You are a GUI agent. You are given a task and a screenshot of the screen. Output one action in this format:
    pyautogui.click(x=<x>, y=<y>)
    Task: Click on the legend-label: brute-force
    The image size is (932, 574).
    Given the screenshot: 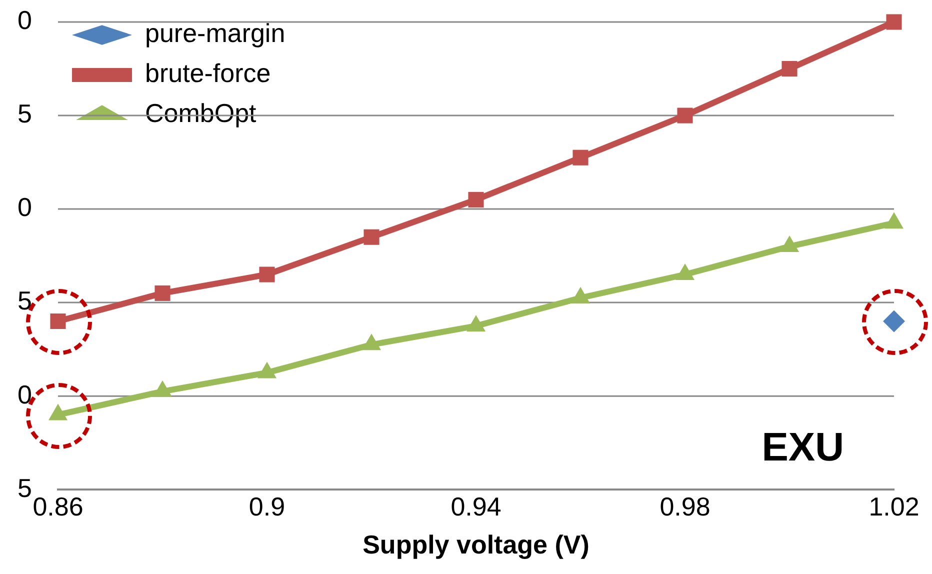 What is the action you would take?
    pyautogui.click(x=208, y=73)
    